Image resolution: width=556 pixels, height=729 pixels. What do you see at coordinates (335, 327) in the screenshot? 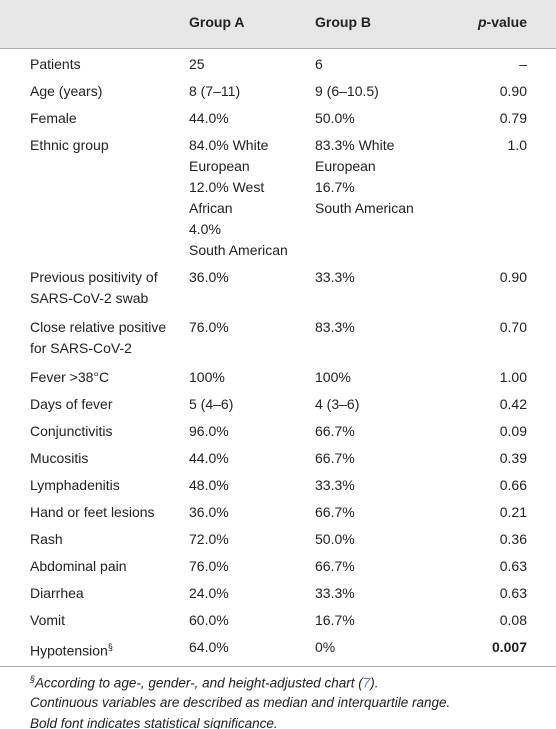
I see `group-b-cell: 83.3%` at bounding box center [335, 327].